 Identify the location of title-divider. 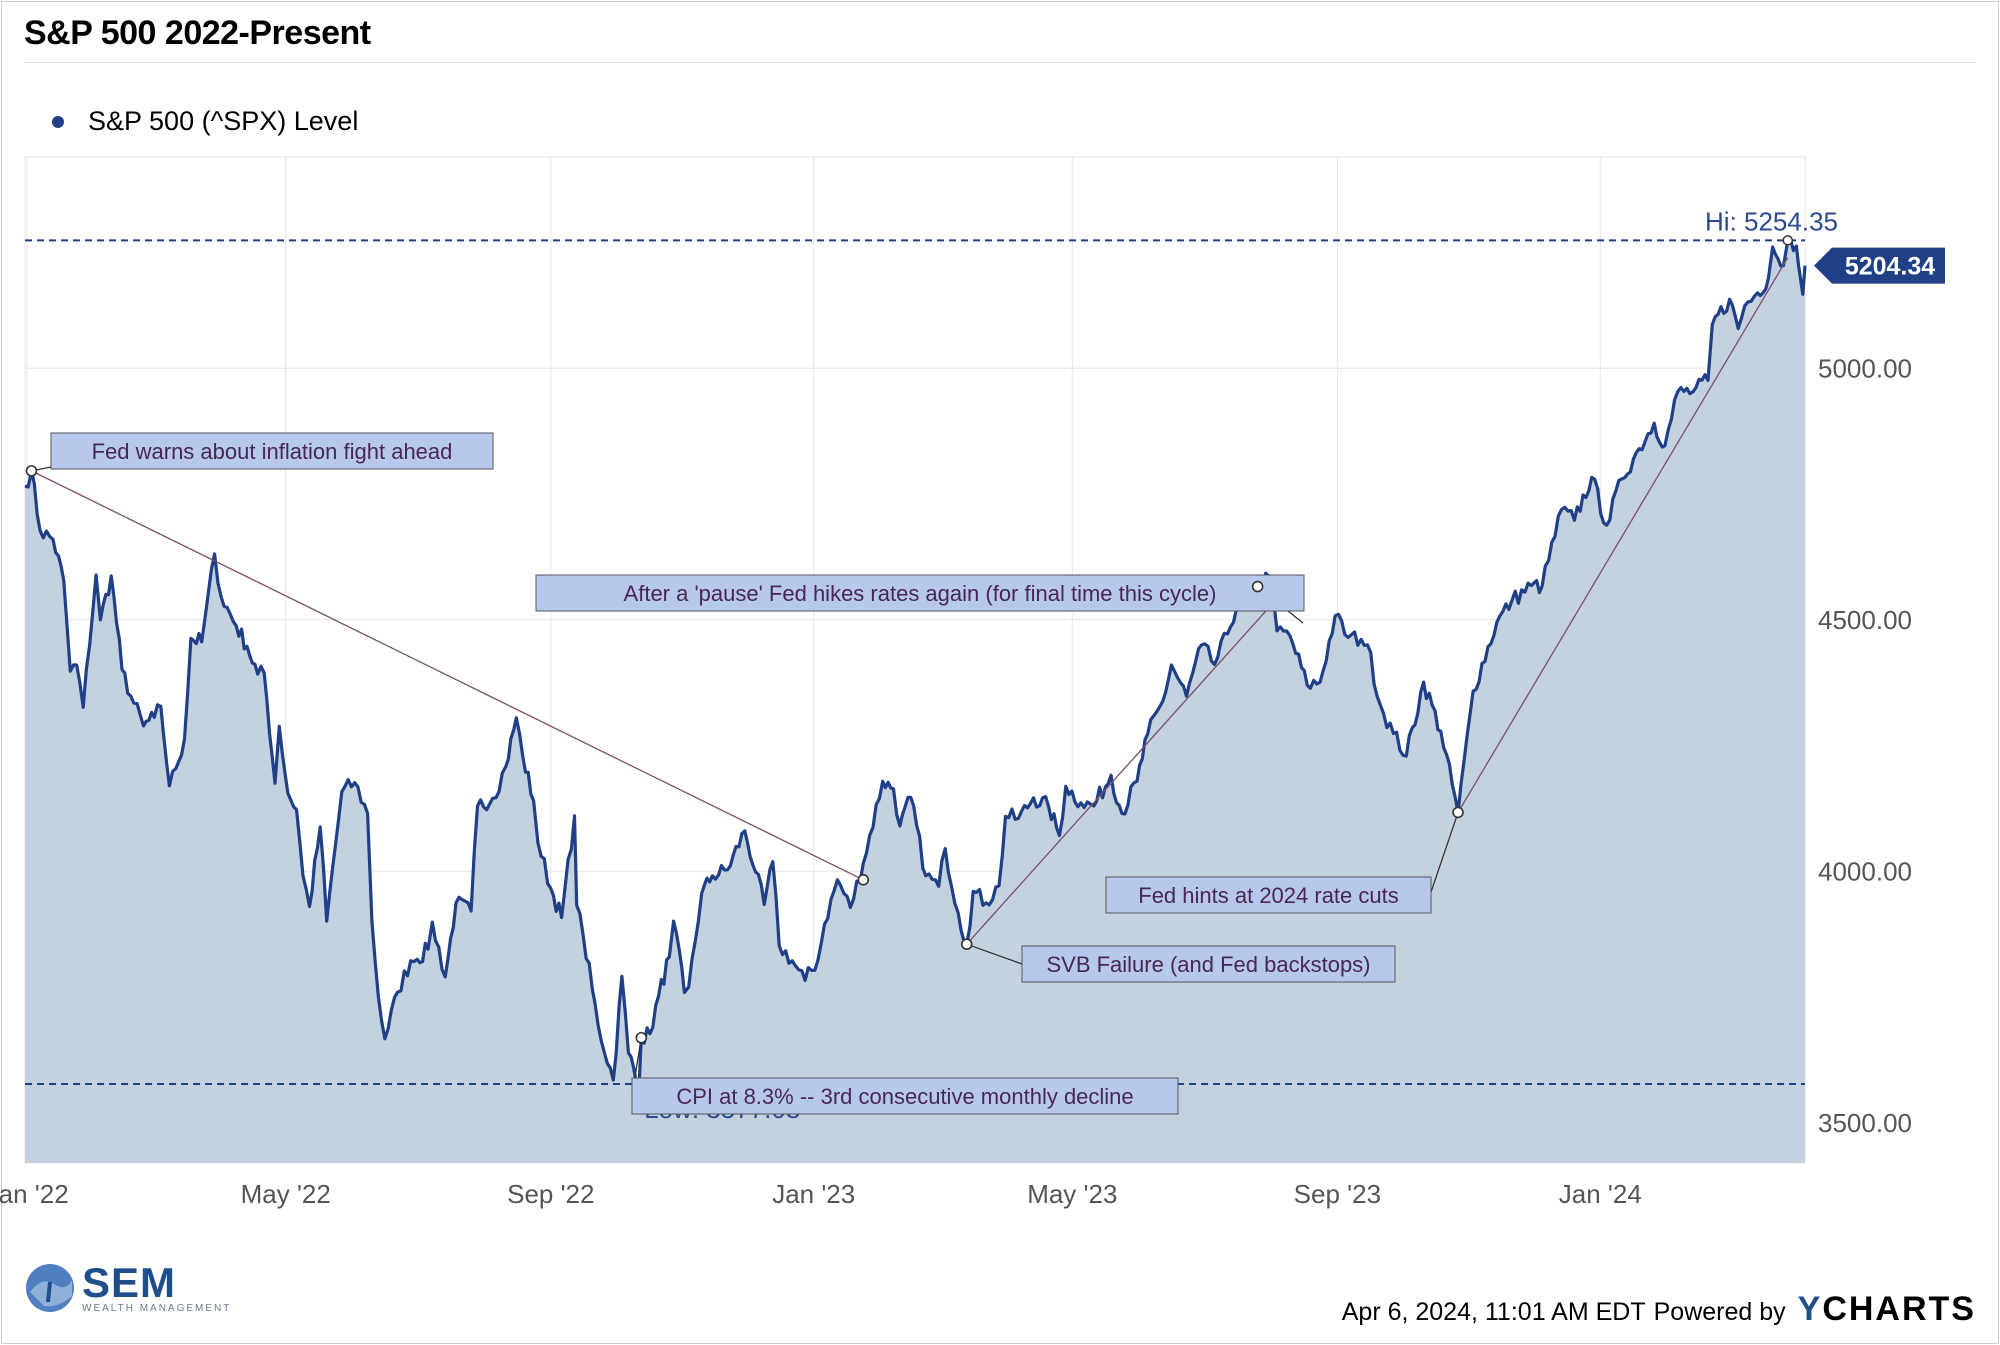
(1000, 62).